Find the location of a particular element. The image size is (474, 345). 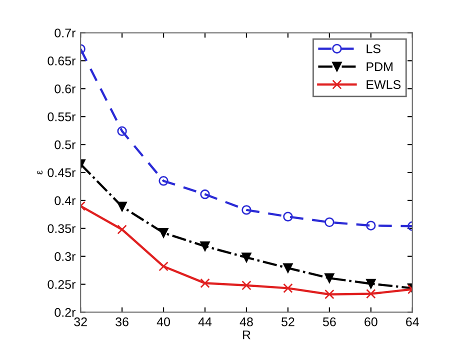

x-tick-label: 44 is located at coordinates (205, 322).